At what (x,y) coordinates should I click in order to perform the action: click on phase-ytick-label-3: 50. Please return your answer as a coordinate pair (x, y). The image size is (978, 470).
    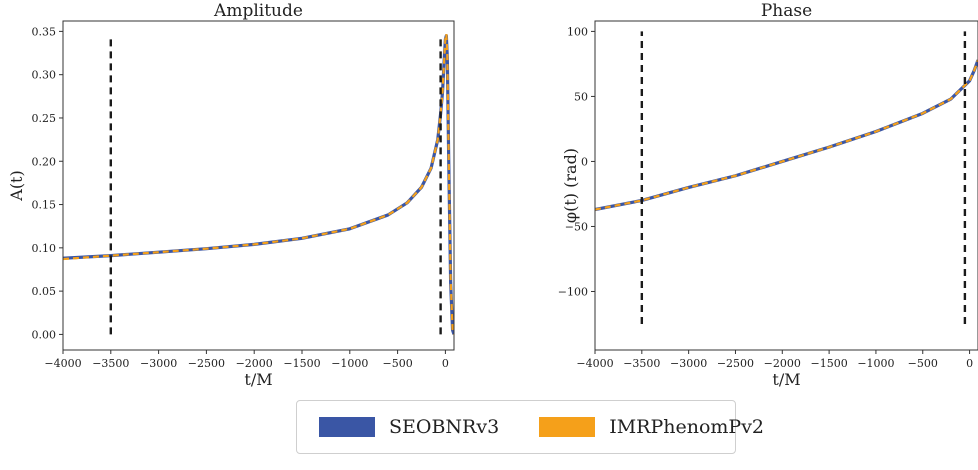
    Looking at the image, I should click on (581, 96).